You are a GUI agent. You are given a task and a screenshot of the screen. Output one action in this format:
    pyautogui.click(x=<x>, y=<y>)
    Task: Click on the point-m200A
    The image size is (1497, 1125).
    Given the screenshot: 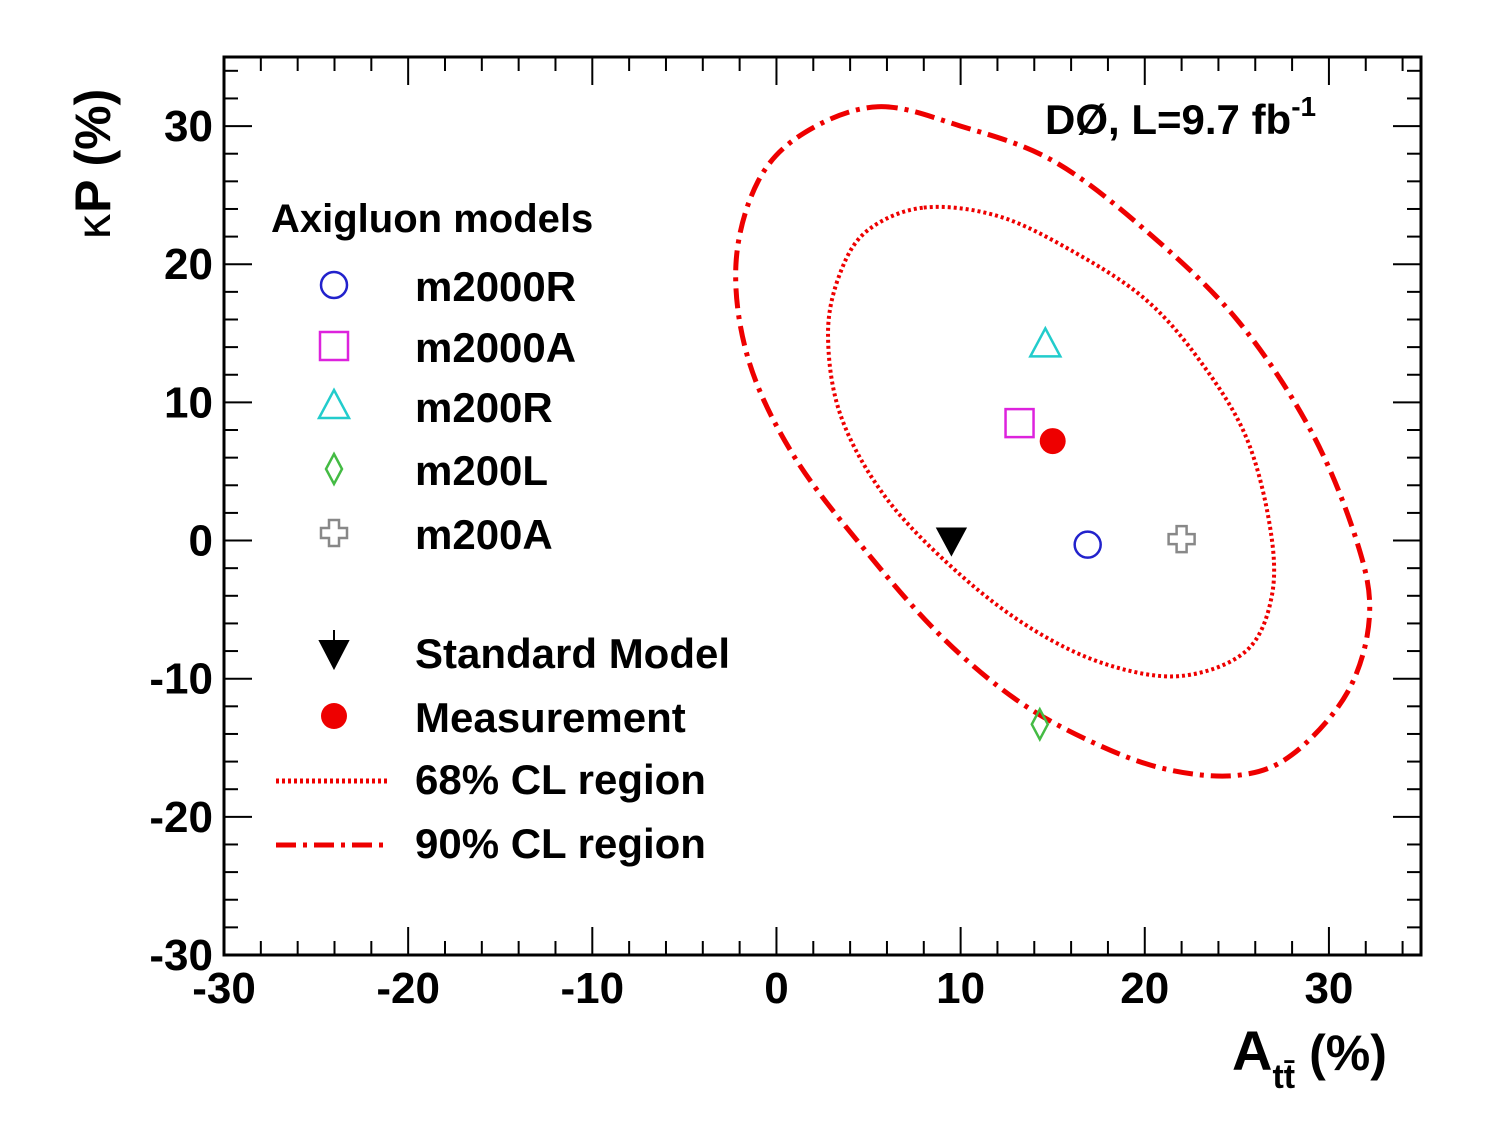 What is the action you would take?
    pyautogui.click(x=1181, y=539)
    